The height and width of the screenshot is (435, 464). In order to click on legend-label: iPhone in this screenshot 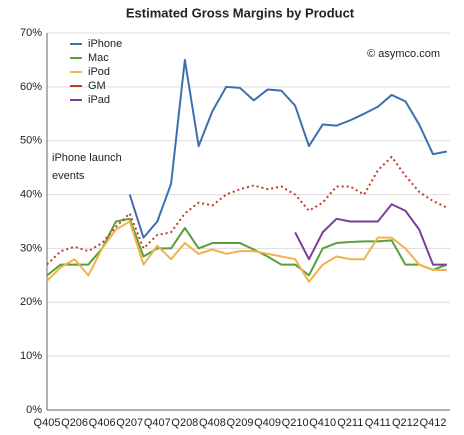, I will do `click(105, 44)`.